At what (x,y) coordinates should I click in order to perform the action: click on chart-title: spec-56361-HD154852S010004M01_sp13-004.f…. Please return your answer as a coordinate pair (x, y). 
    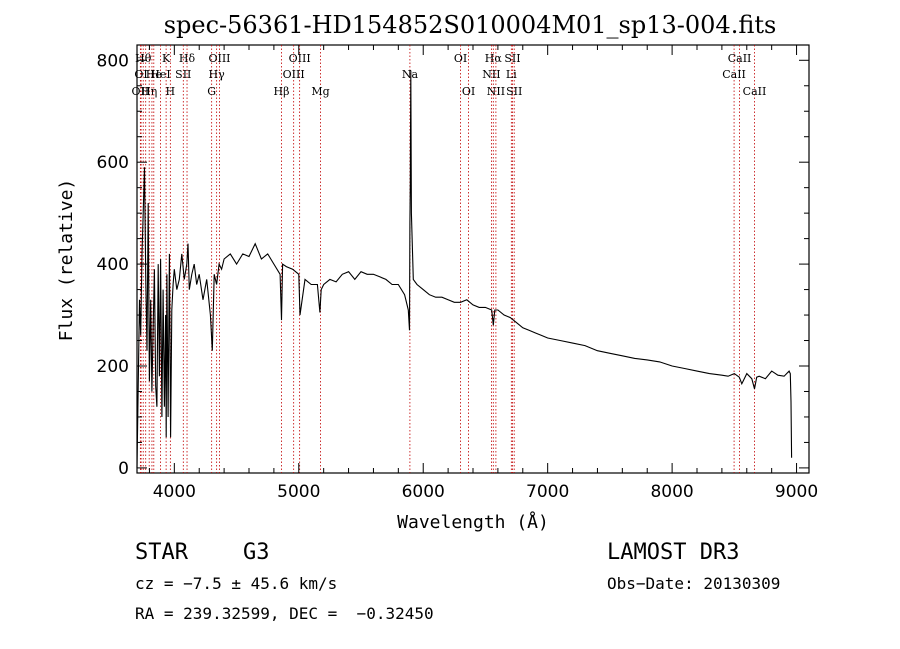
    Looking at the image, I should click on (470, 25).